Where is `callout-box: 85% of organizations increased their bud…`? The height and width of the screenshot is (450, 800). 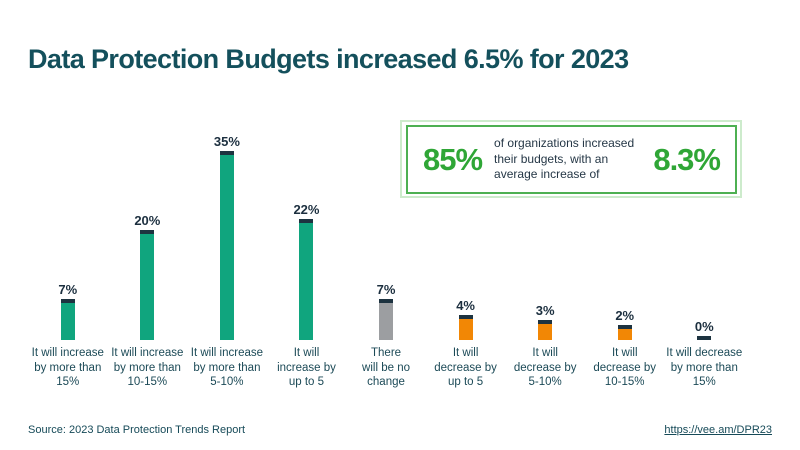 callout-box: 85% of organizations increased their bud… is located at coordinates (571, 159).